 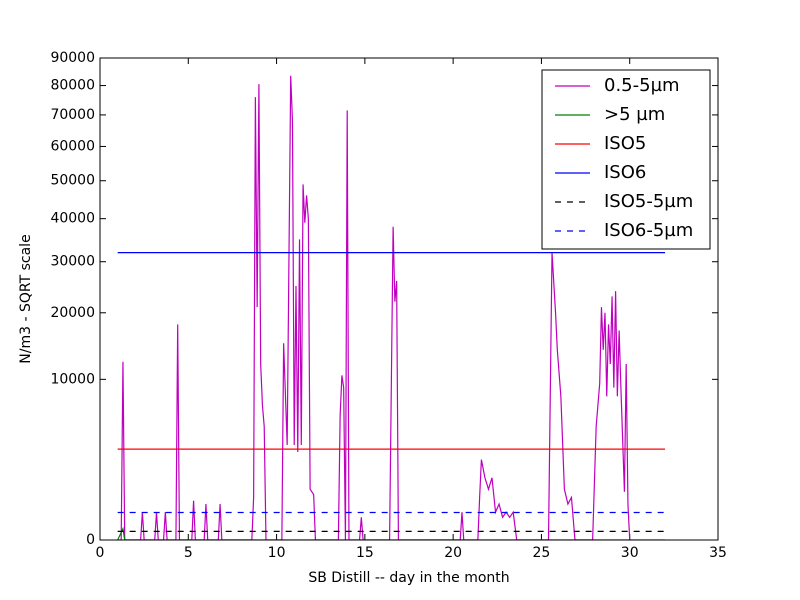 I want to click on y-tick-label: 90000, so click(x=72, y=58).